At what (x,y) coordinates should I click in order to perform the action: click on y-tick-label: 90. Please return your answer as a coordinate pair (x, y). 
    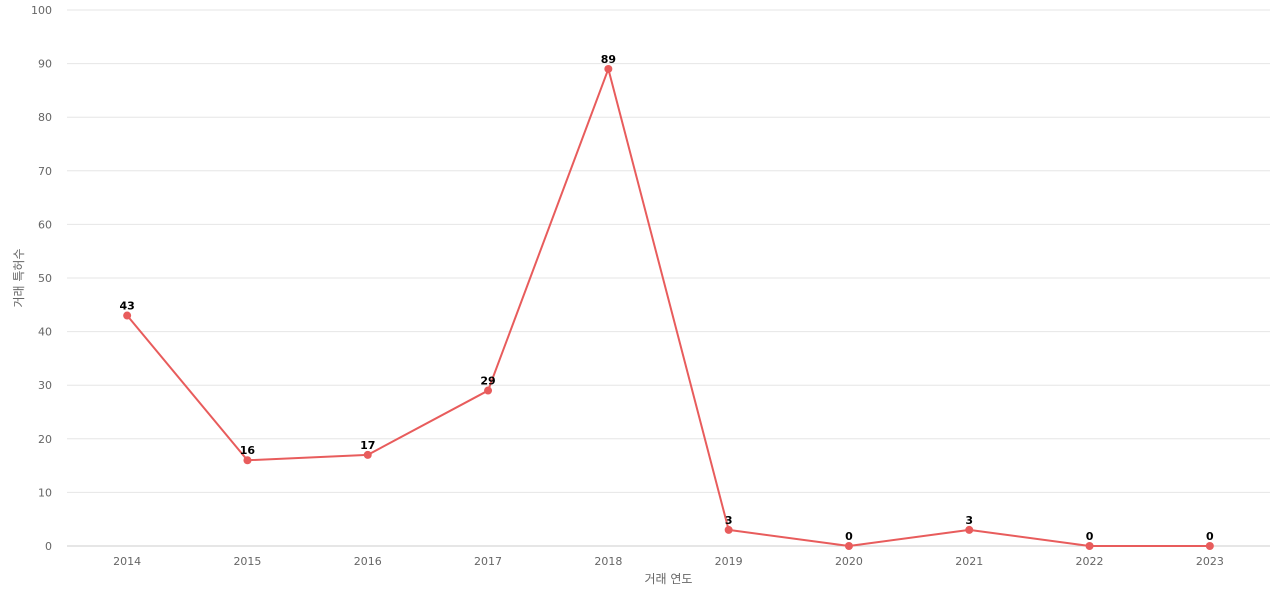
    Looking at the image, I should click on (45, 64).